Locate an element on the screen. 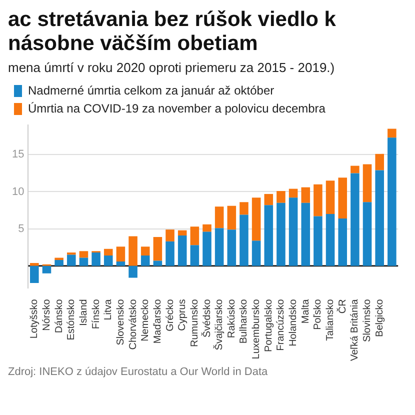 This screenshot has height=415, width=415. chart-subtitle: mena úmrtí v roku 2020 oproti priemeru za 2015 - 2019.) is located at coordinates (172, 67).